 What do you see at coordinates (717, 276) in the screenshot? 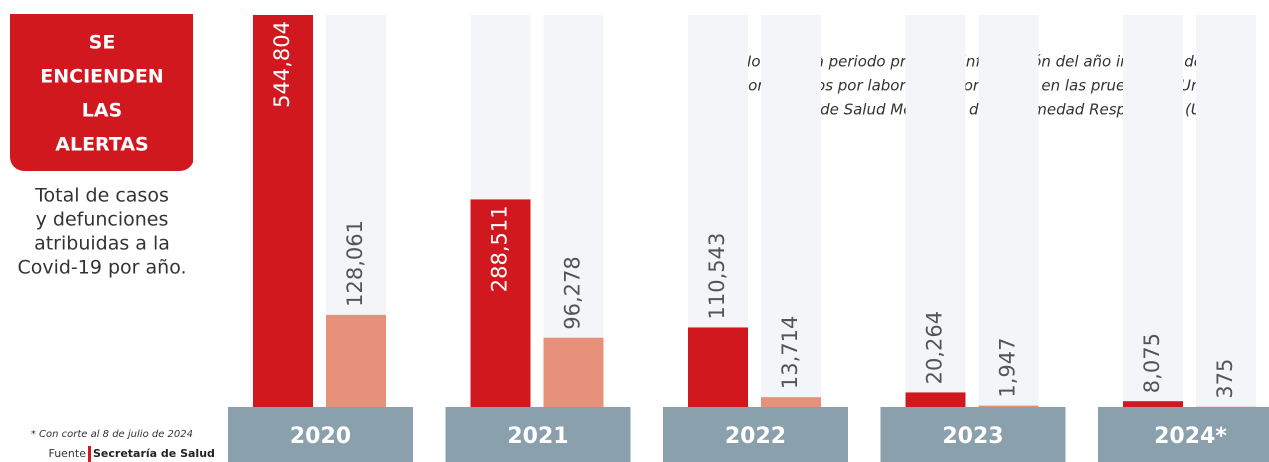
I see `value-label: 110,543` at bounding box center [717, 276].